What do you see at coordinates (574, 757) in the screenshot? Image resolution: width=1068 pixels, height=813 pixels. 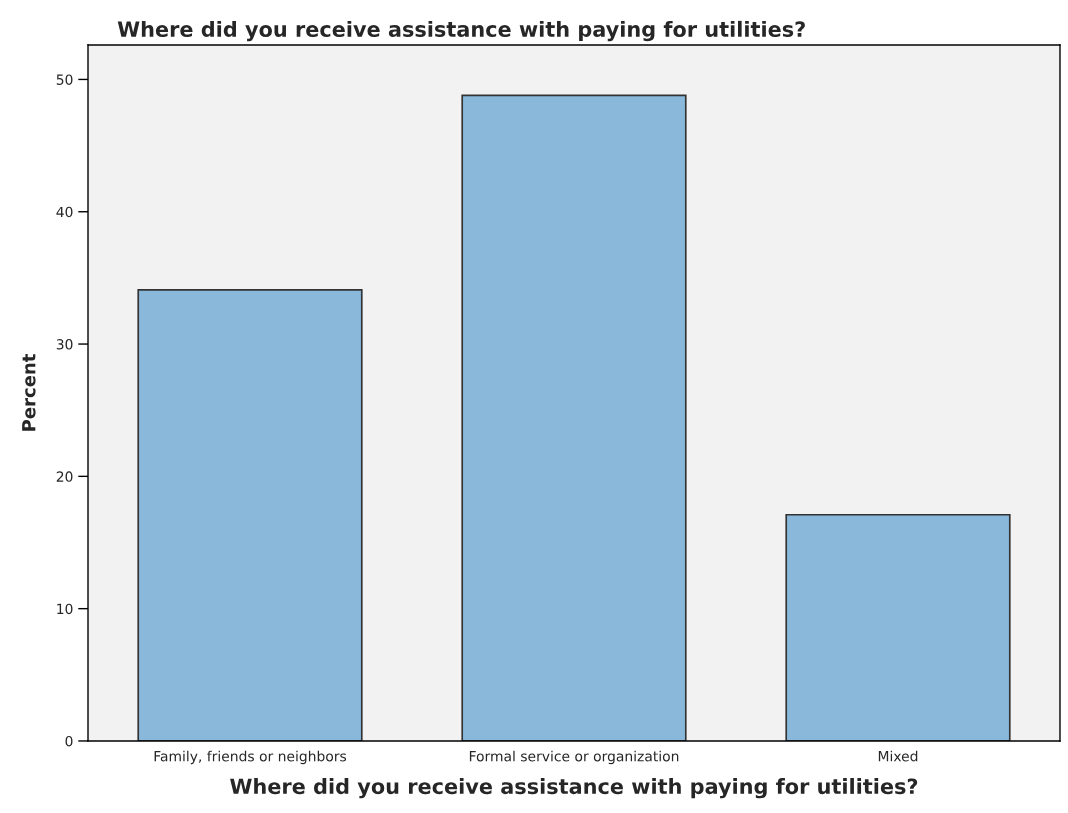 I see `x-tick-label: Formal service or organization` at bounding box center [574, 757].